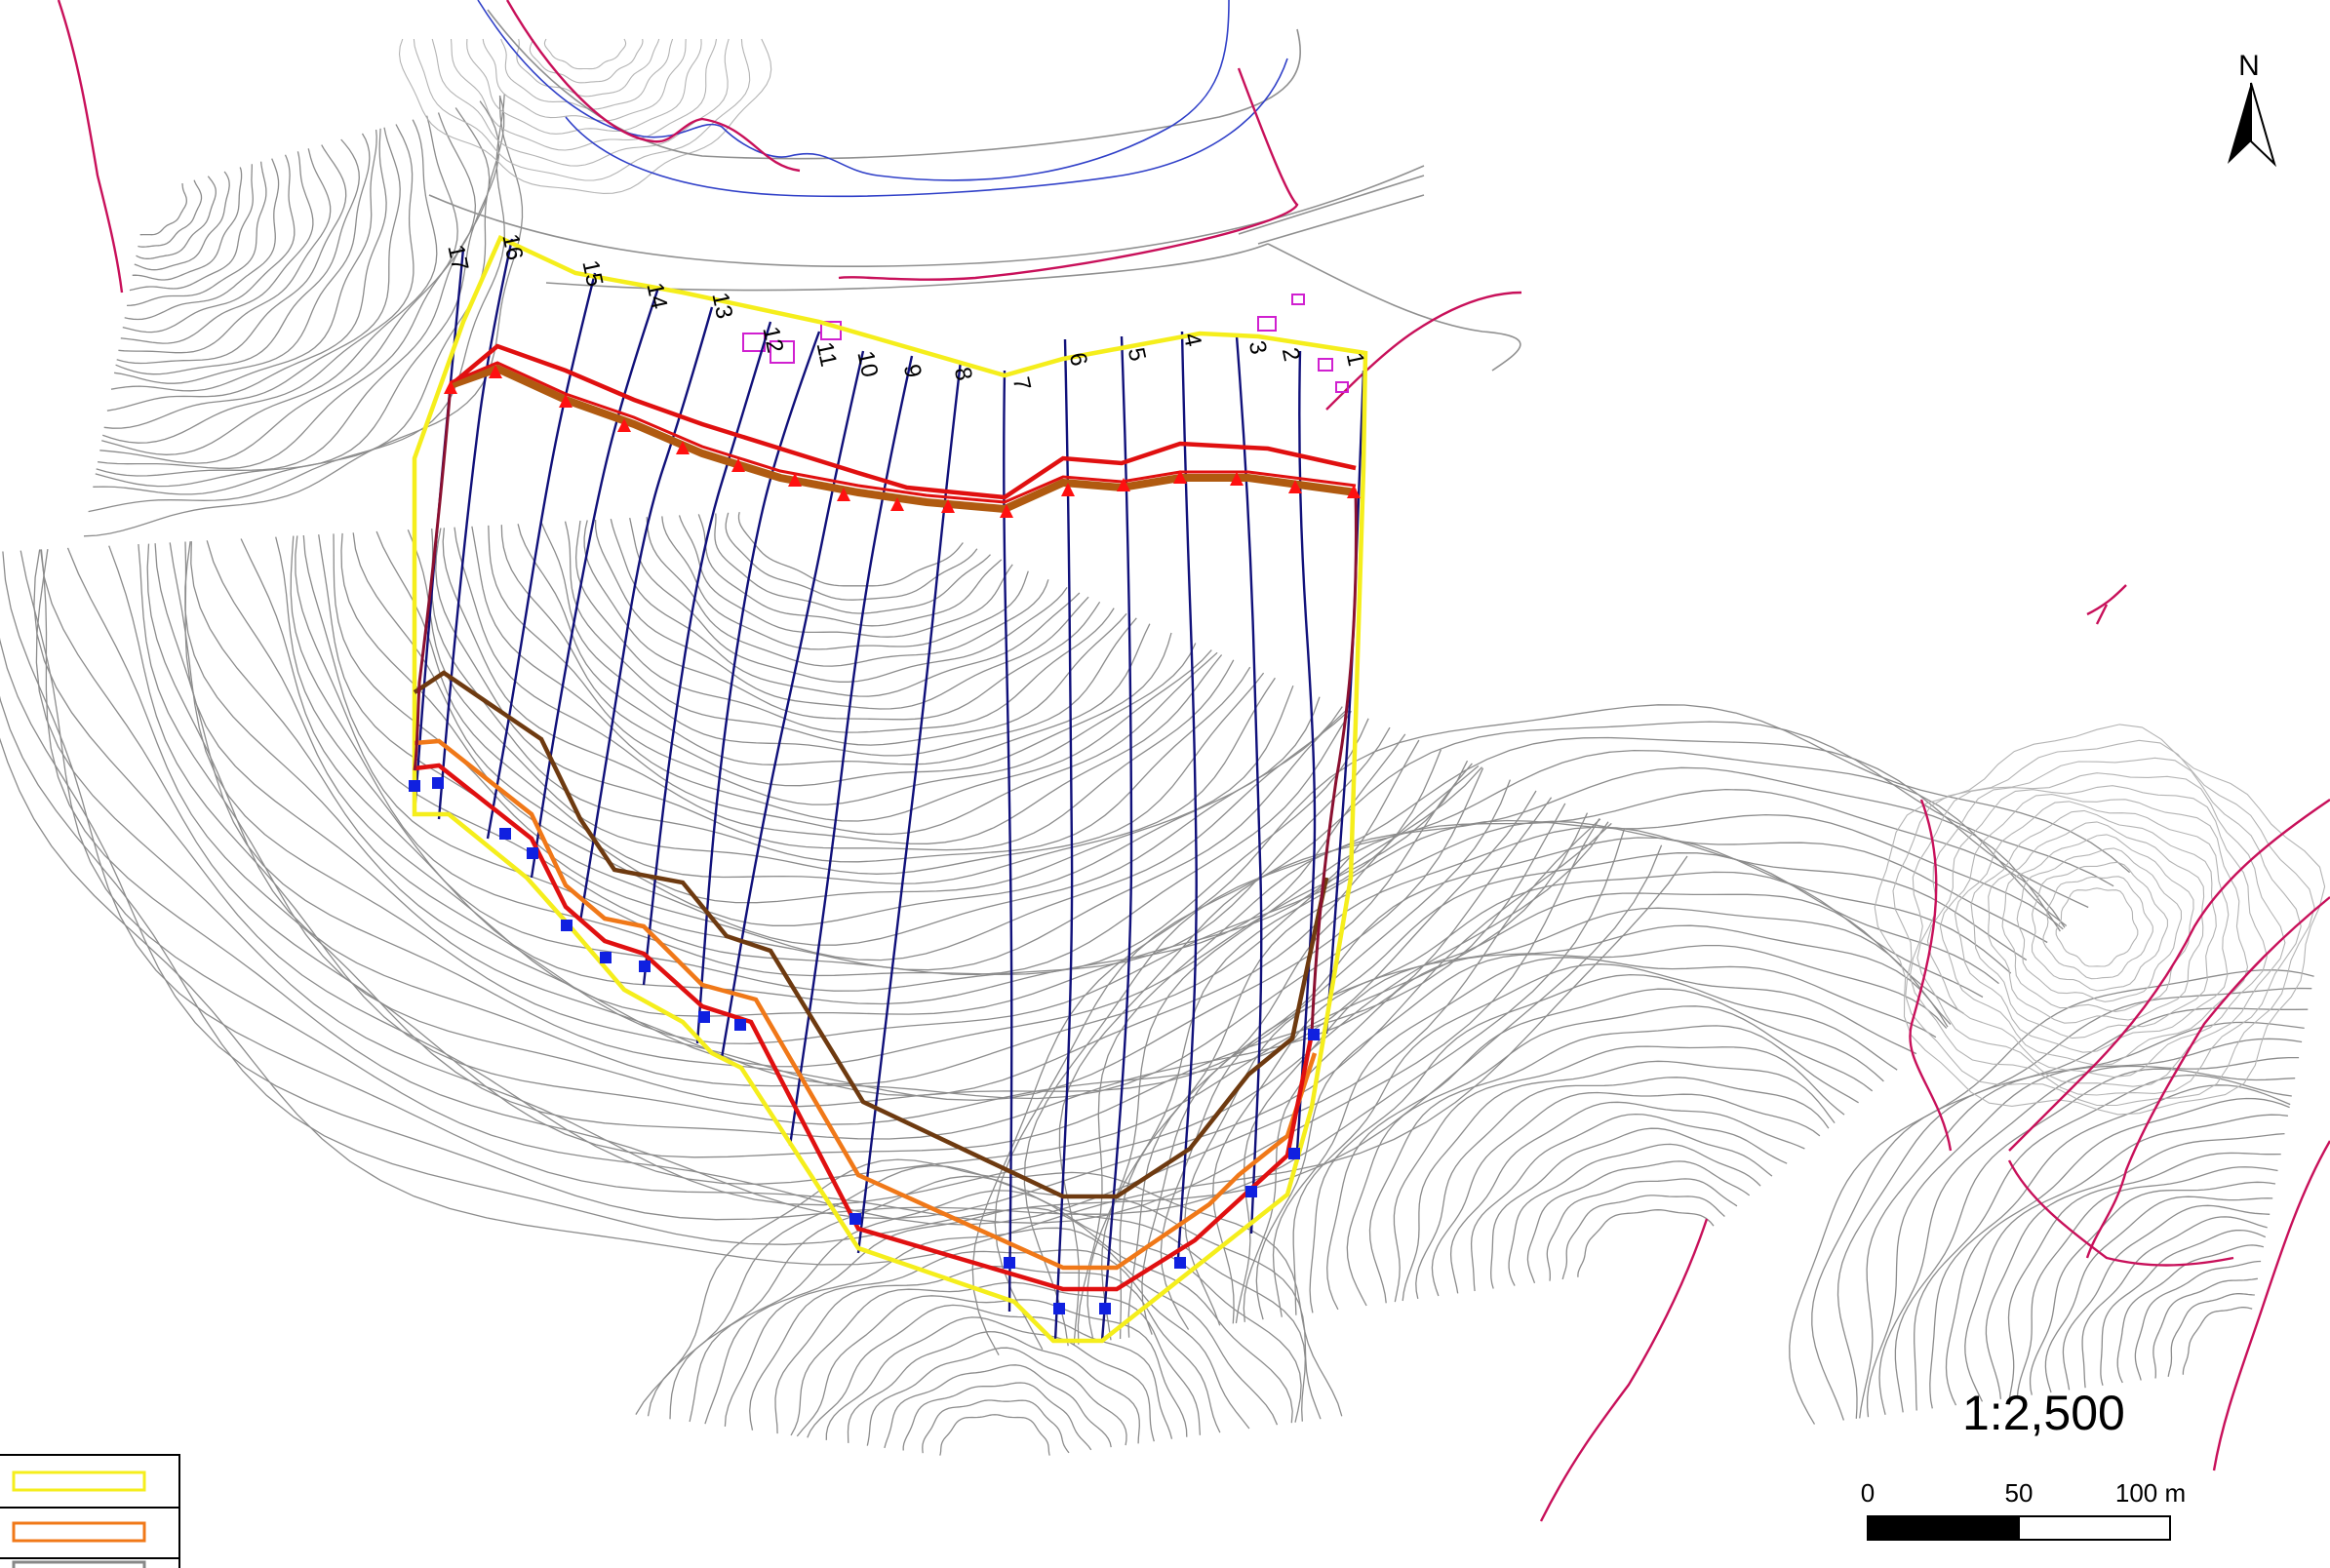  Describe the element at coordinates (2044, 1413) in the screenshot. I see `scale-ratio-text: 1:2,500` at that location.